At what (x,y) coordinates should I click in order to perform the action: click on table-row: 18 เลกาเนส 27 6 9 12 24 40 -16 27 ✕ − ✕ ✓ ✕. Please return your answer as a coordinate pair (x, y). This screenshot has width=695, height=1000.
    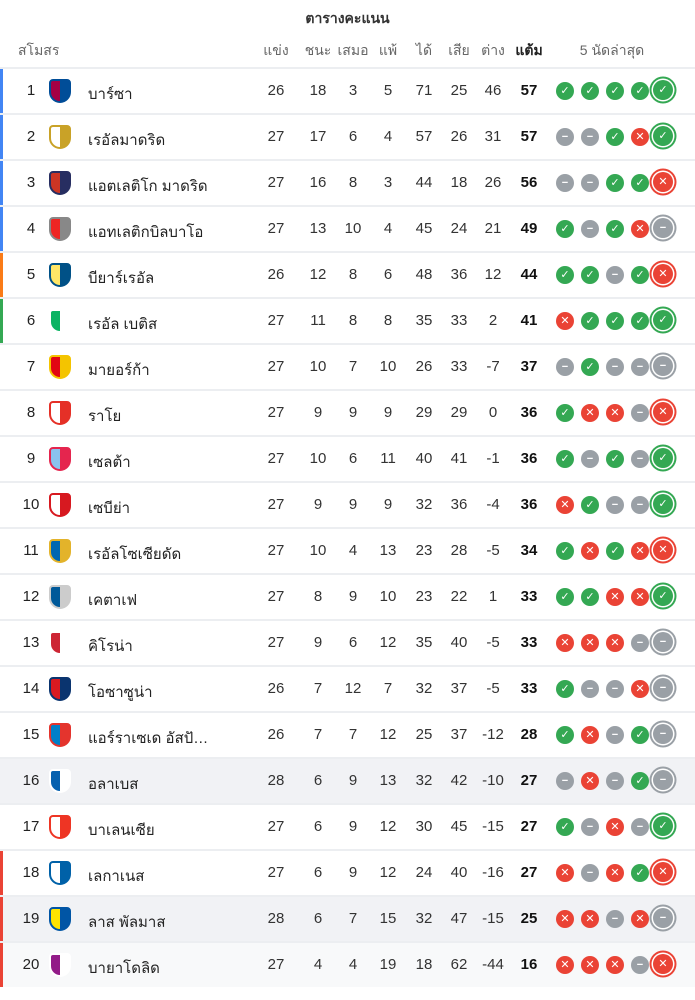
    Looking at the image, I should click on (347, 872).